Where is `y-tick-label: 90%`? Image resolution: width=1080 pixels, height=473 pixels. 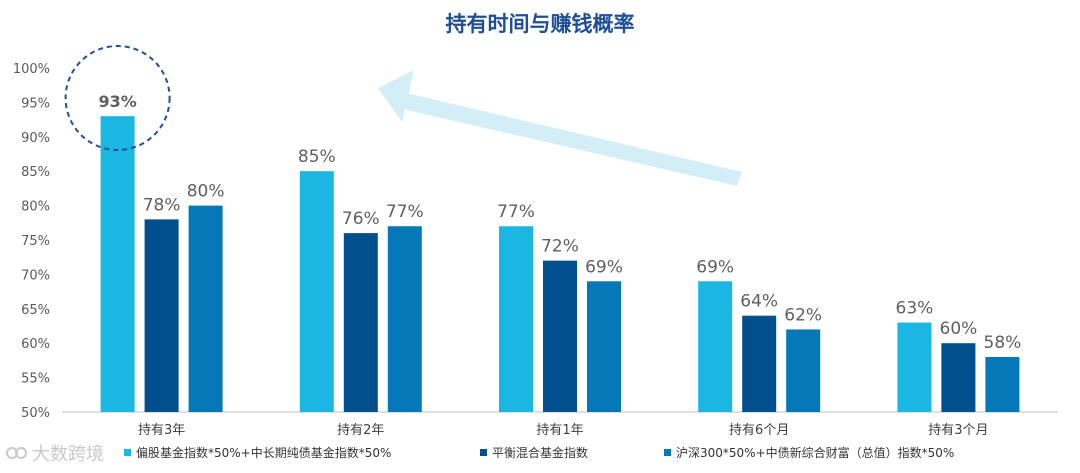 y-tick-label: 90% is located at coordinates (35, 138).